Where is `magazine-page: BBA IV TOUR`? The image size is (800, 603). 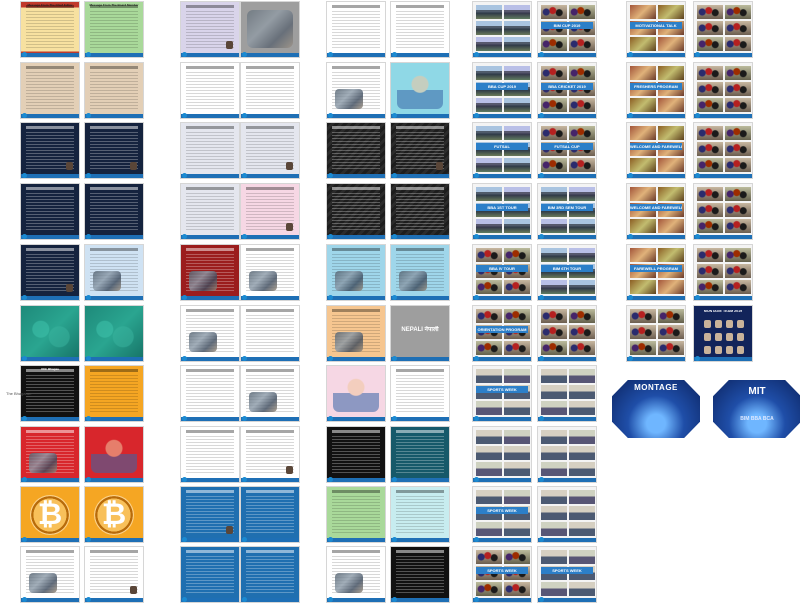 magazine-page: BBA IV TOUR is located at coordinates (502, 272).